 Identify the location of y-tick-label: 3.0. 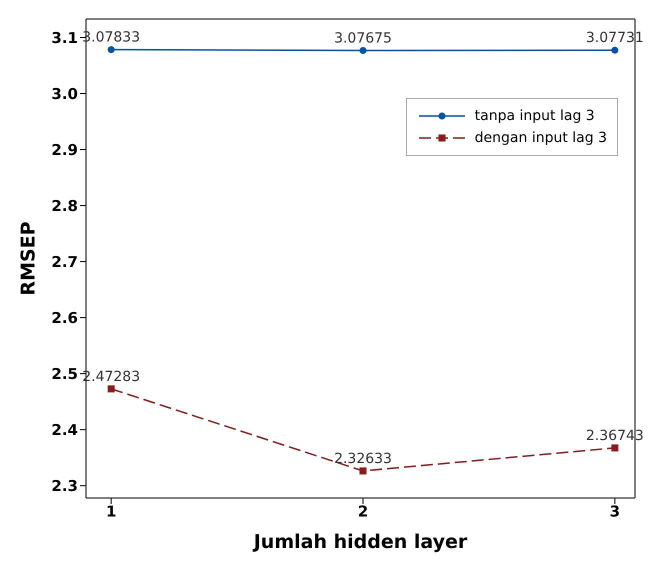
(64, 93).